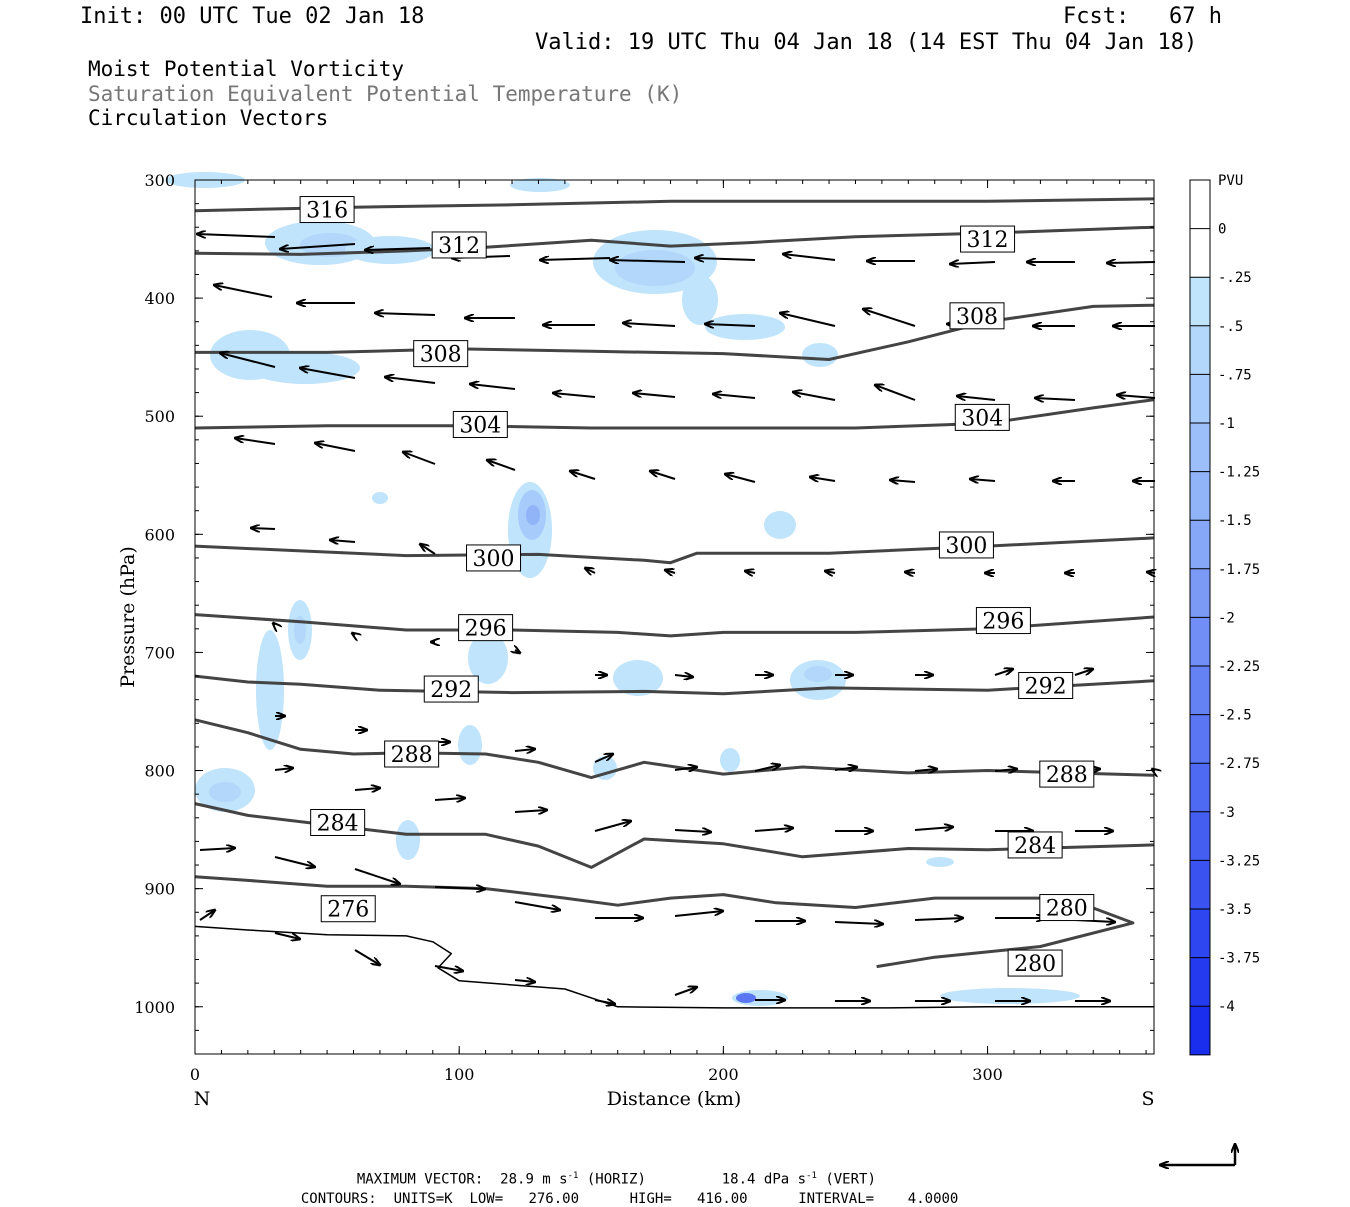 This screenshot has width=1350, height=1207. I want to click on x-tick-label: 300, so click(987, 1074).